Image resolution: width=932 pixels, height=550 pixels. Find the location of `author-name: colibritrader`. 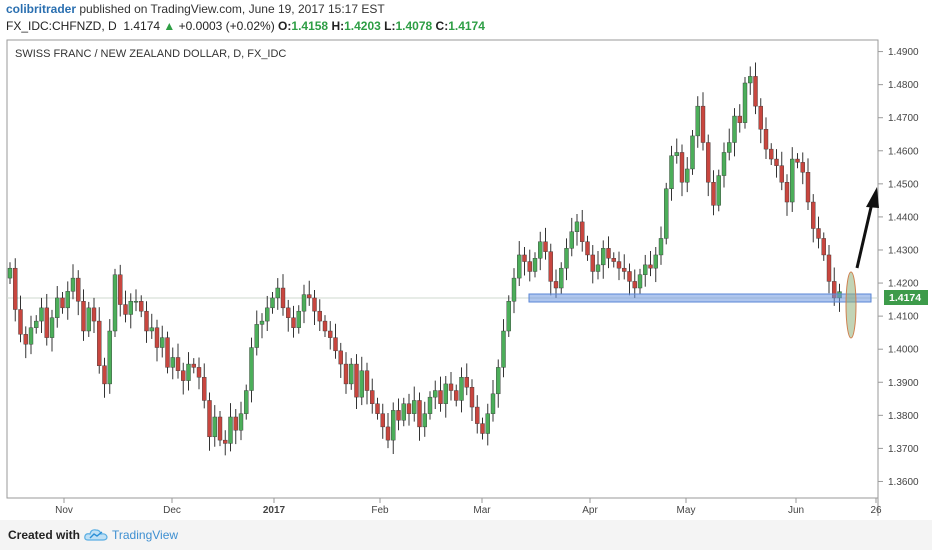

author-name: colibritrader is located at coordinates (41, 9).